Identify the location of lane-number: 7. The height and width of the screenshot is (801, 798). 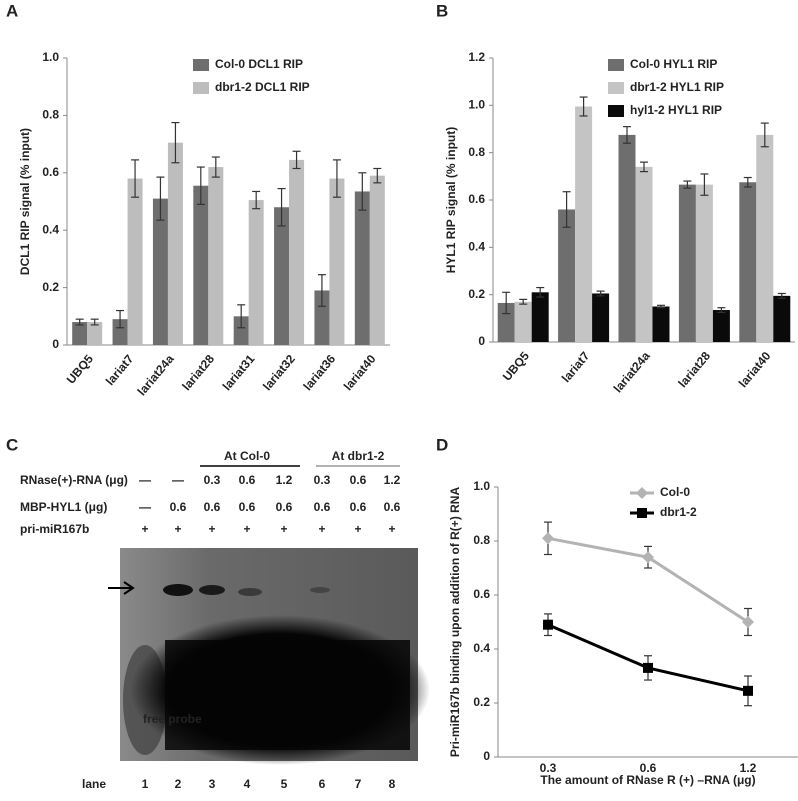
(358, 784).